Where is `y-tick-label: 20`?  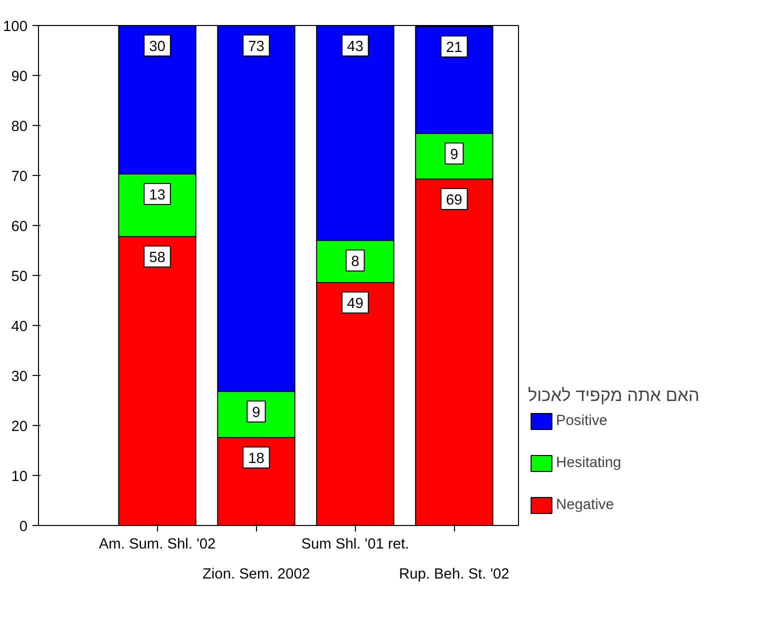 y-tick-label: 20 is located at coordinates (19, 427).